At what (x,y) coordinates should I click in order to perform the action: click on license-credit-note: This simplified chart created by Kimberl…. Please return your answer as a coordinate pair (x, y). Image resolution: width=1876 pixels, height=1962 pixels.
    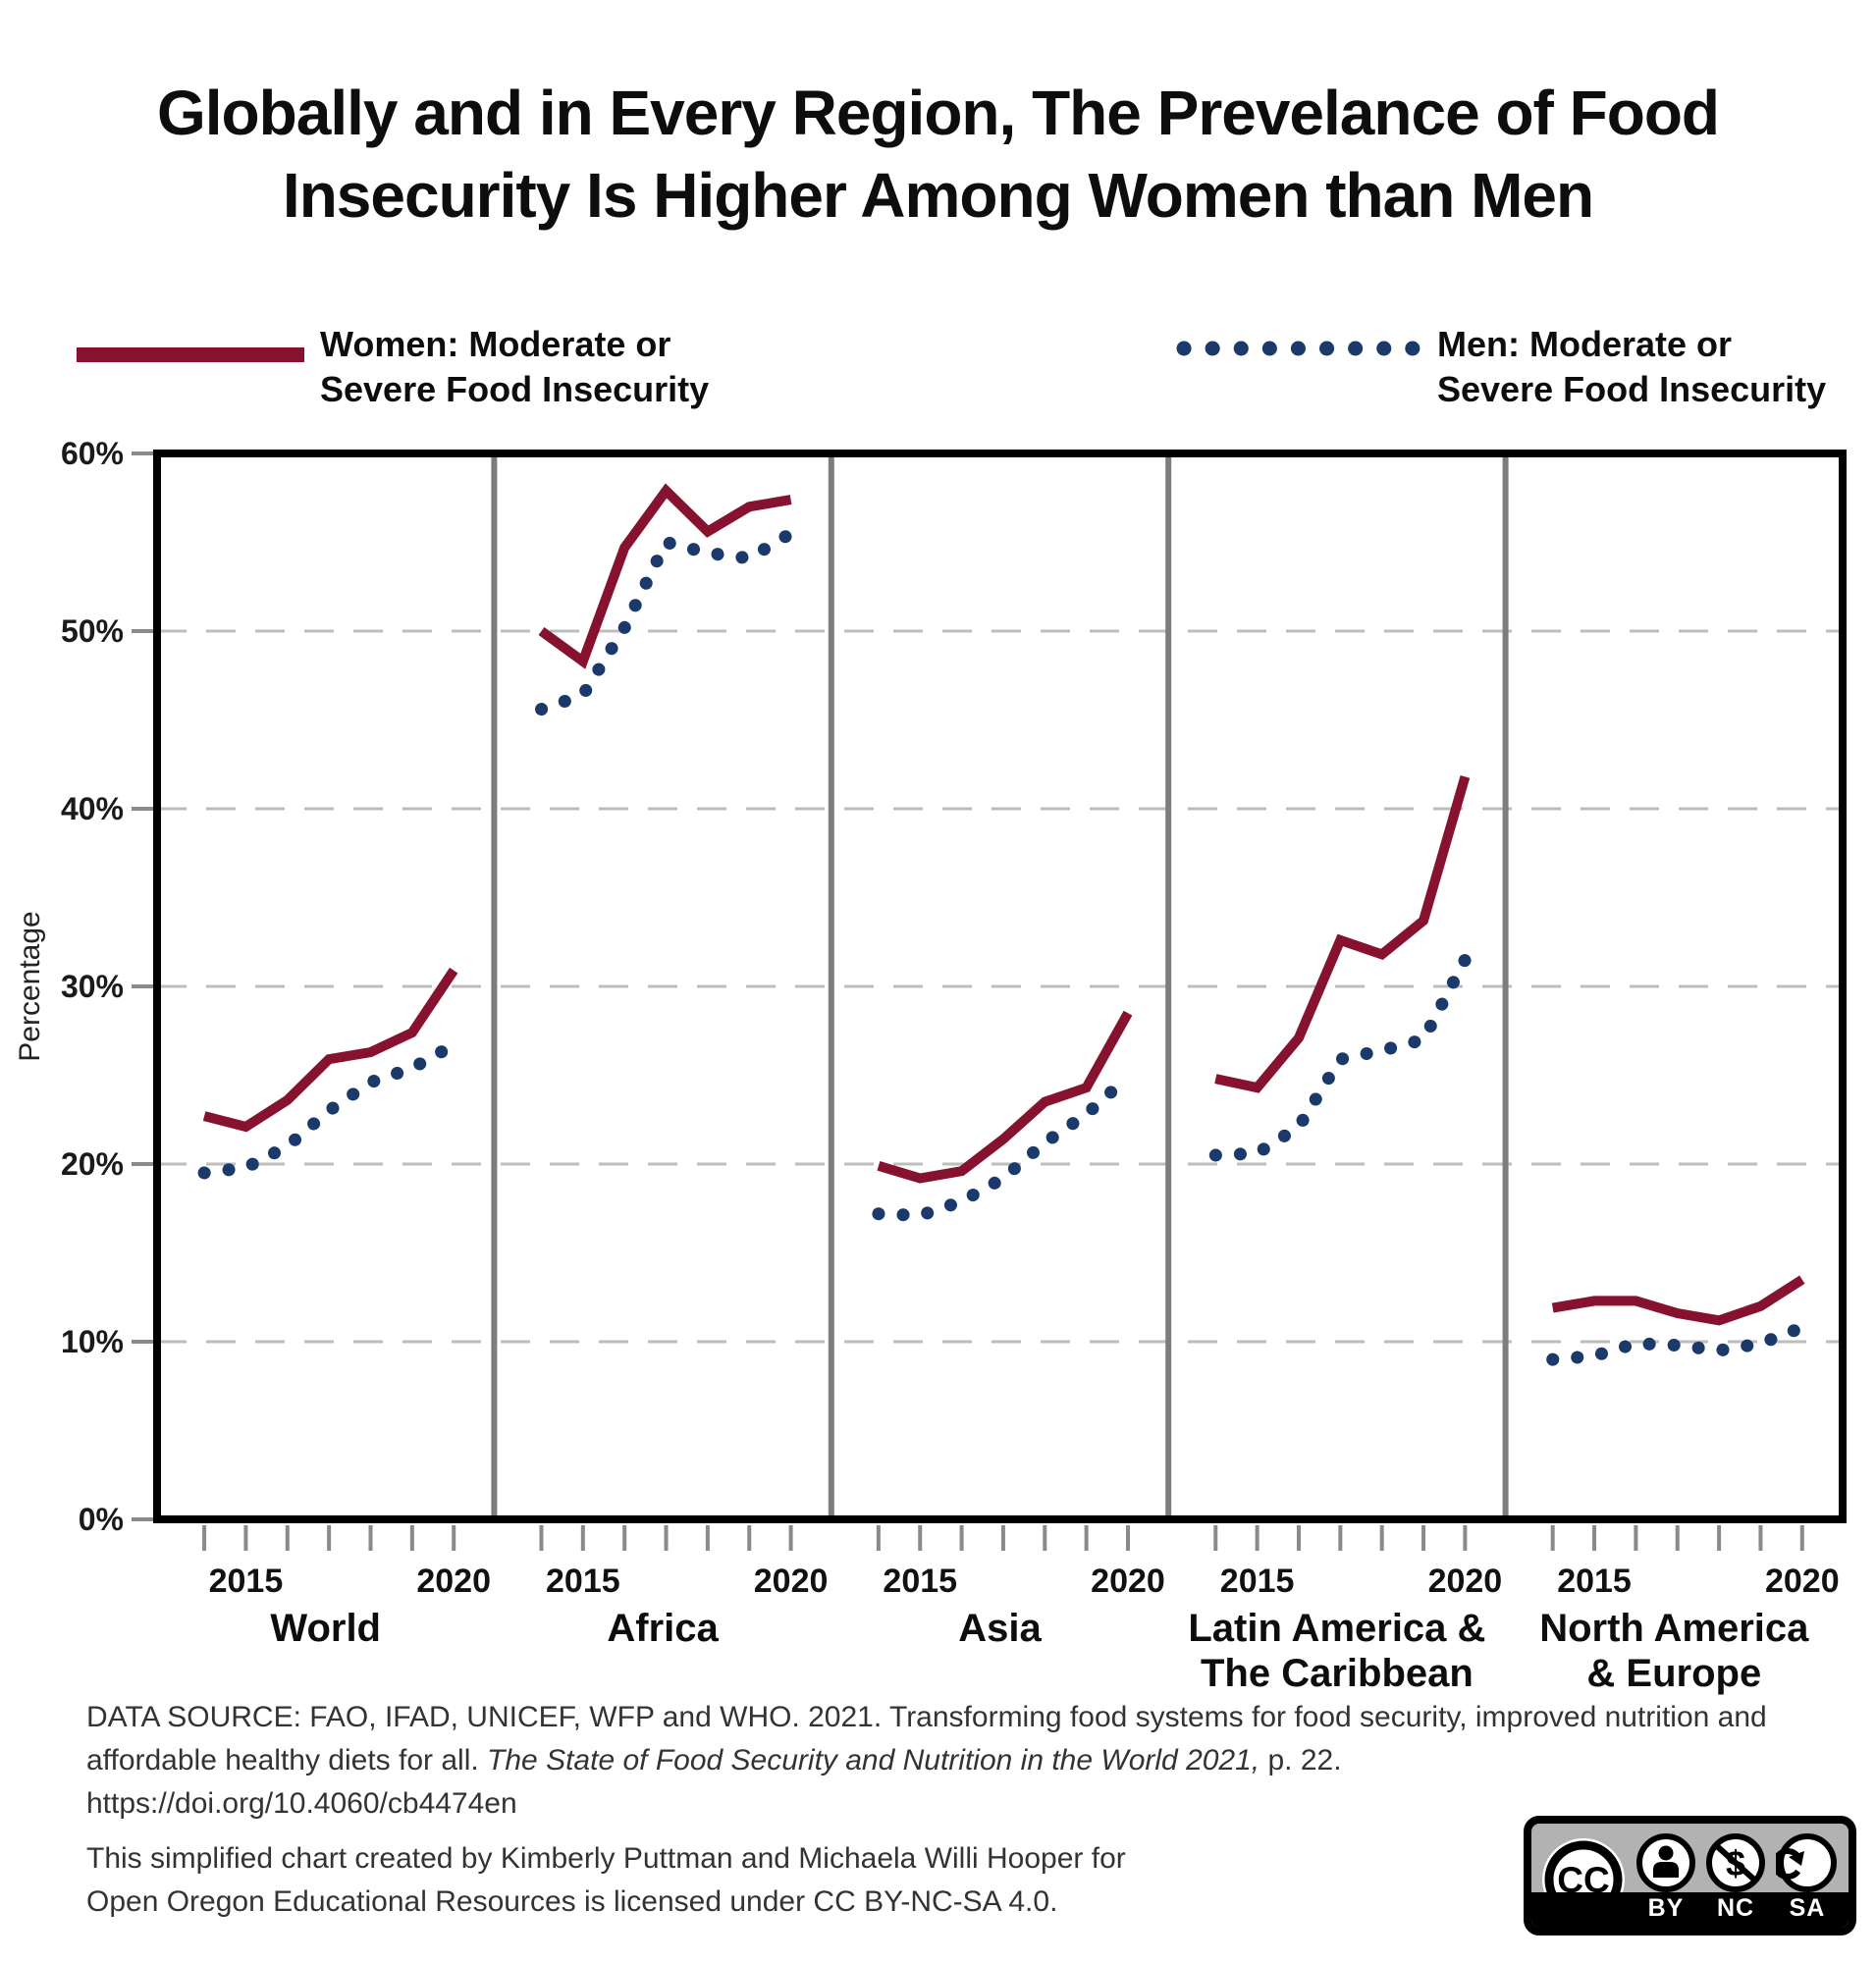
    Looking at the image, I should click on (945, 1880).